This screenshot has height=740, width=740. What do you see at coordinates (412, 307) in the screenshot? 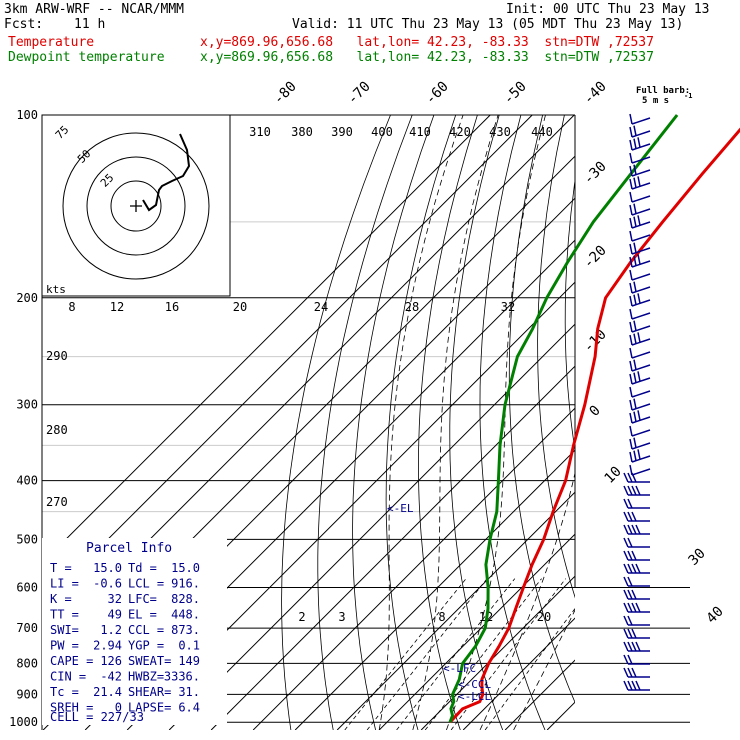
I see `mixing-ratio-label-top: 28` at bounding box center [412, 307].